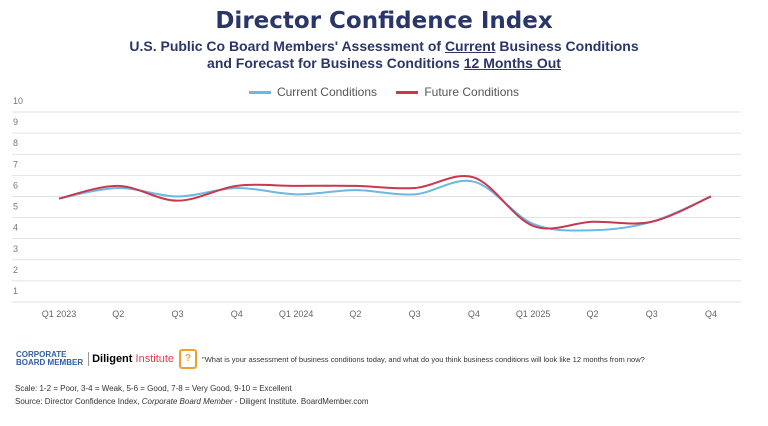  Describe the element at coordinates (15, 249) in the screenshot. I see `y-tick-label: 3` at that location.